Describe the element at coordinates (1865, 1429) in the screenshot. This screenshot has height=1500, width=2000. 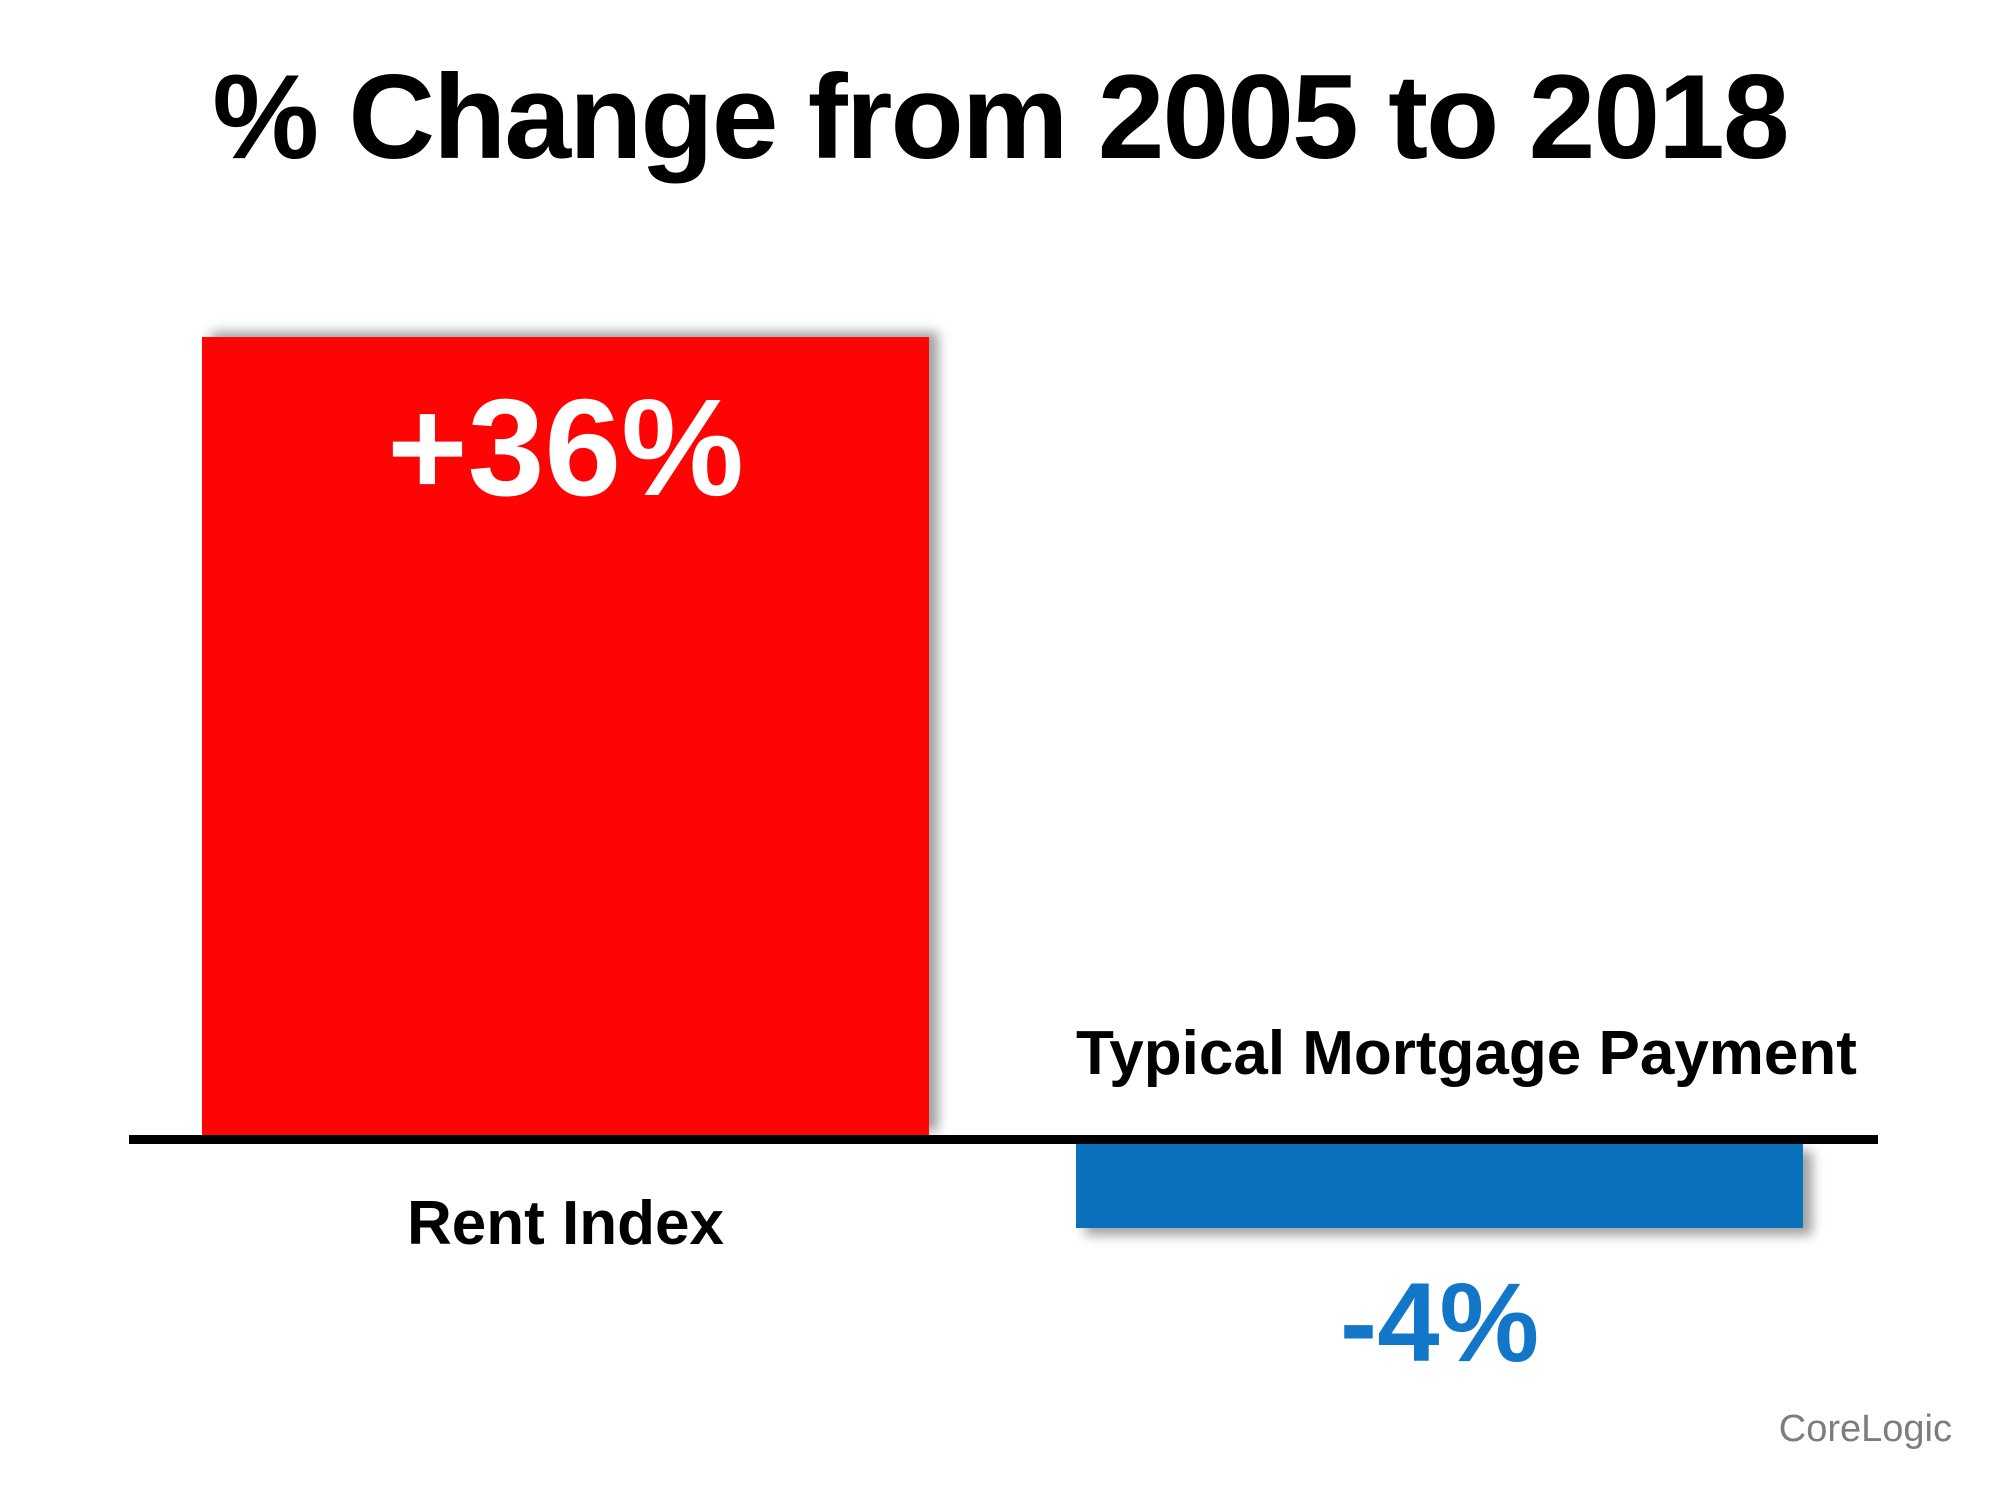
I see `source-credit: CoreLogic` at that location.